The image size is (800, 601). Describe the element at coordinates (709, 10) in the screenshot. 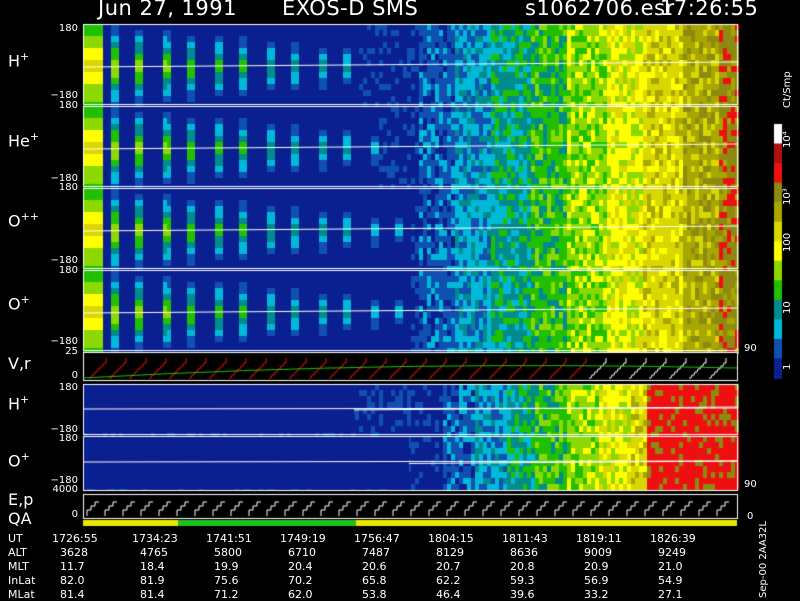

I see `plot-time: 17:26:55` at that location.